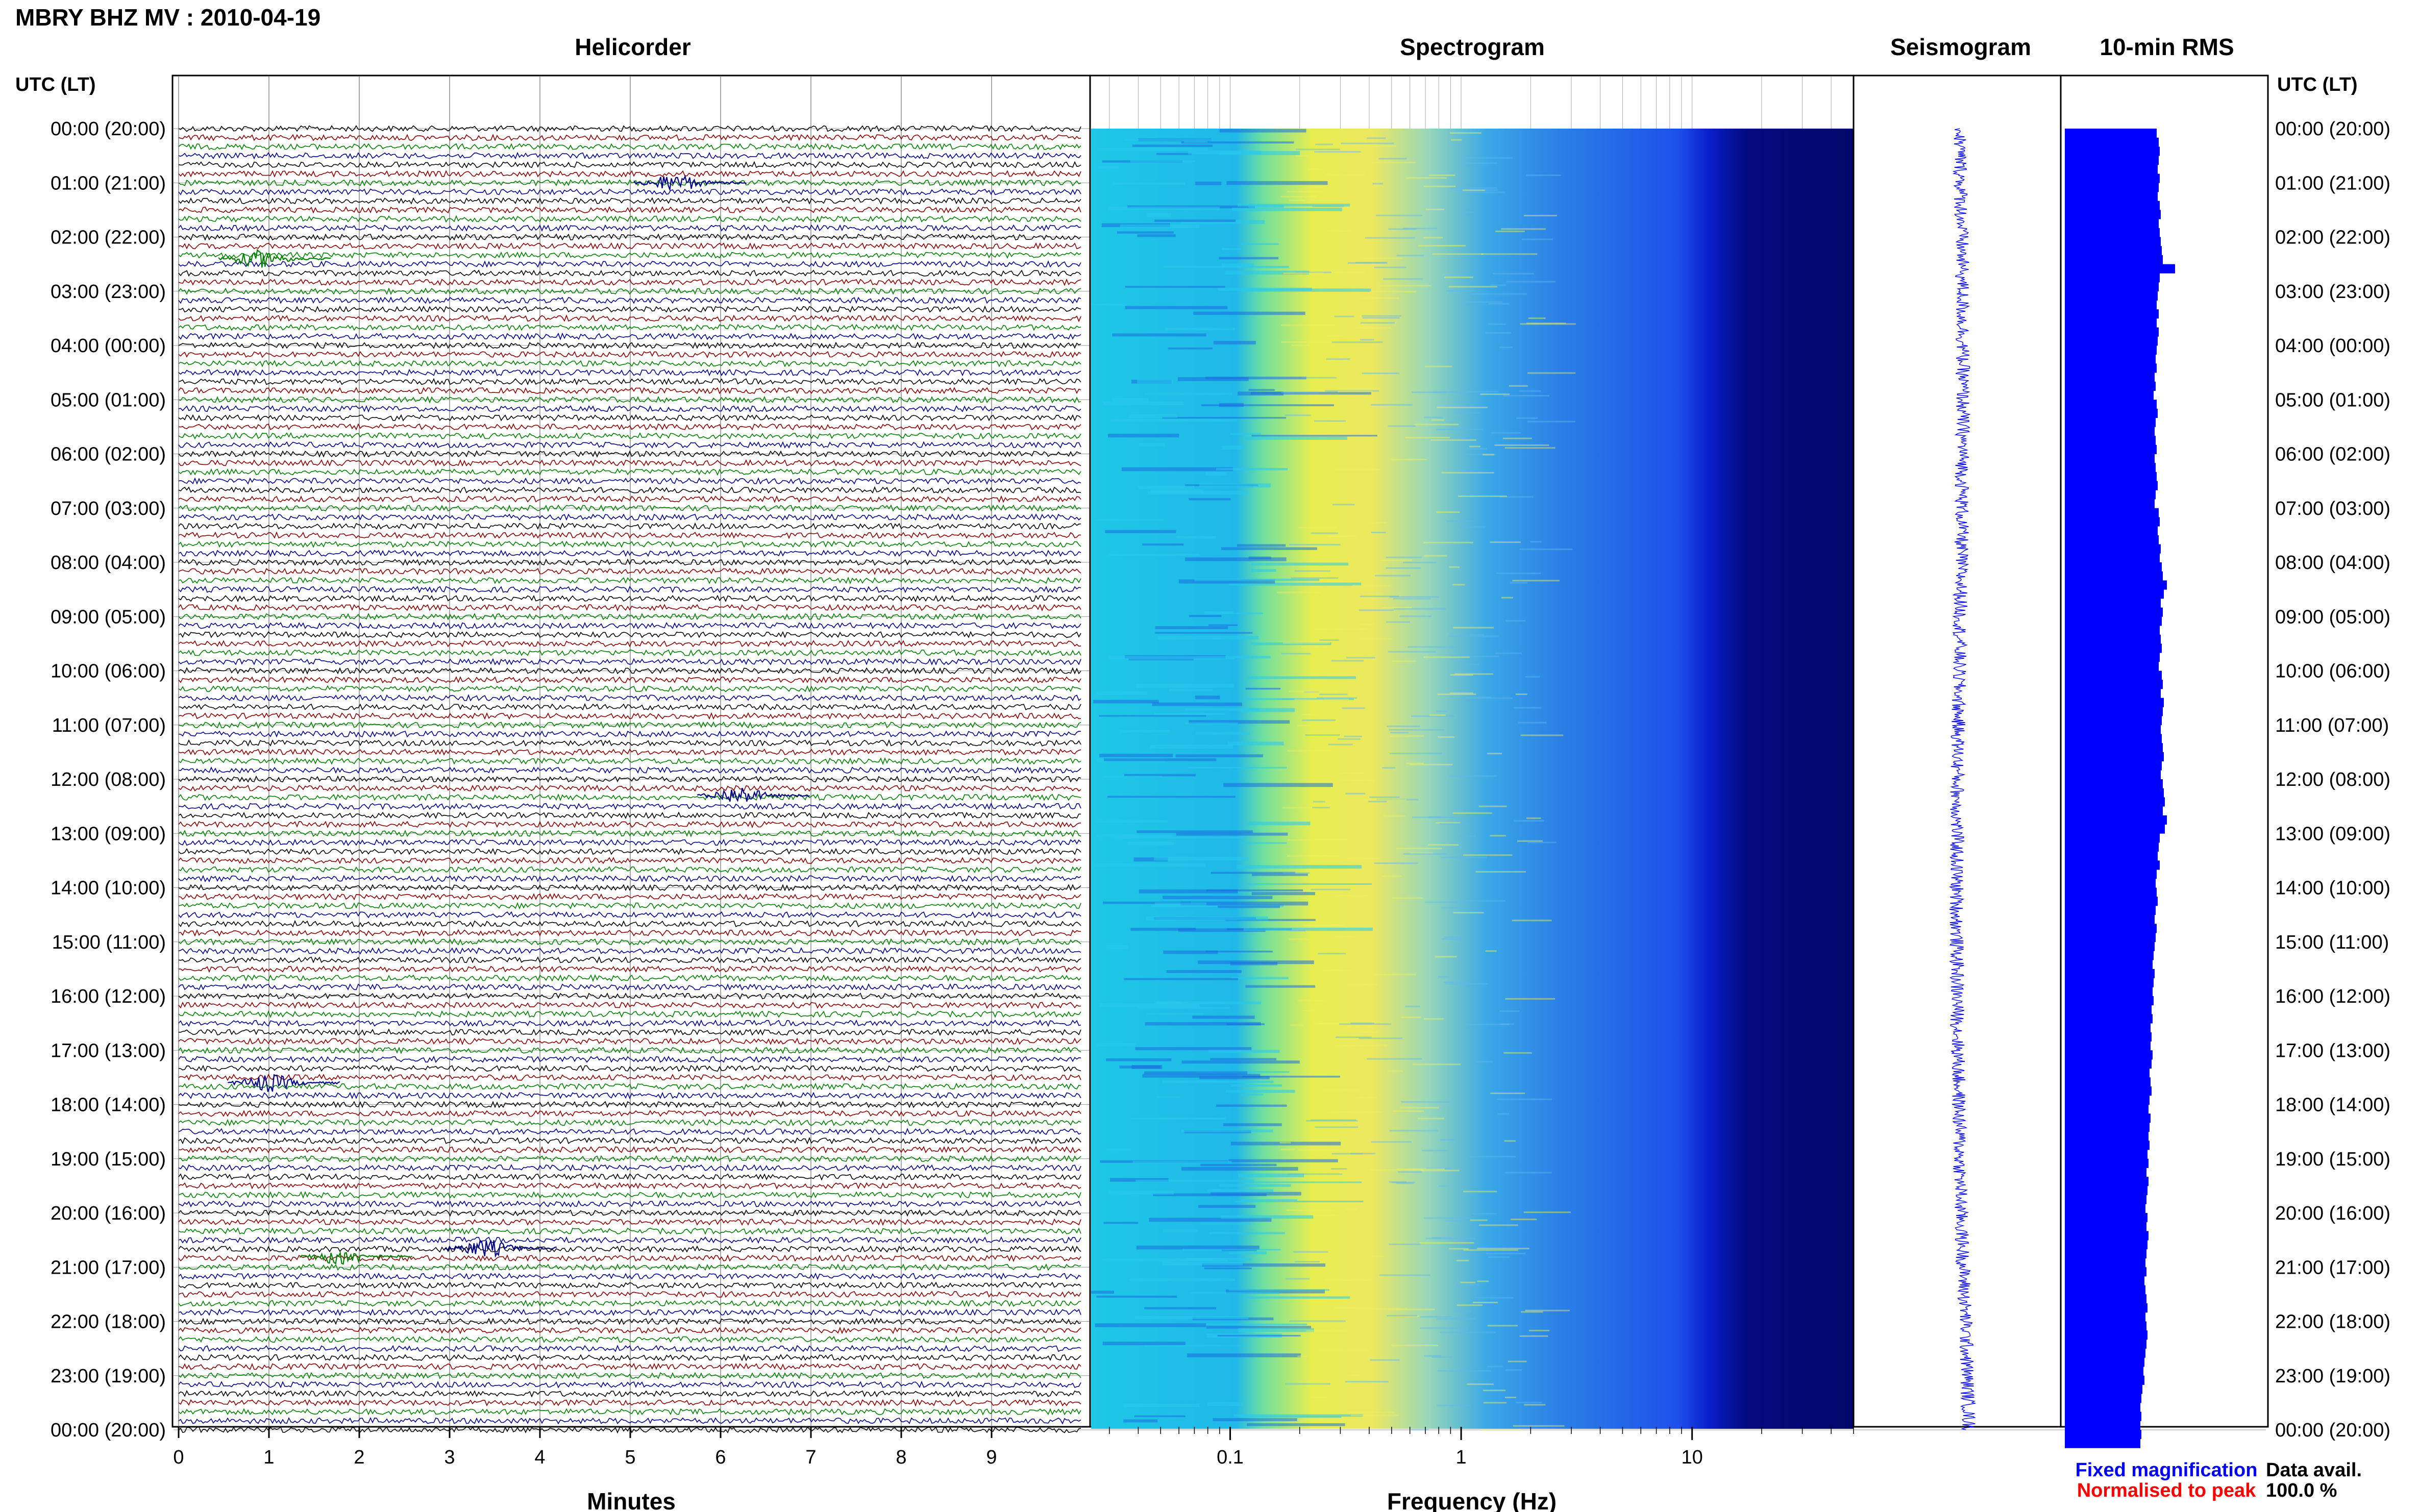 Image resolution: width=2419 pixels, height=1512 pixels. Describe the element at coordinates (1230, 1457) in the screenshot. I see `frequency-tick-label: 0.1` at that location.